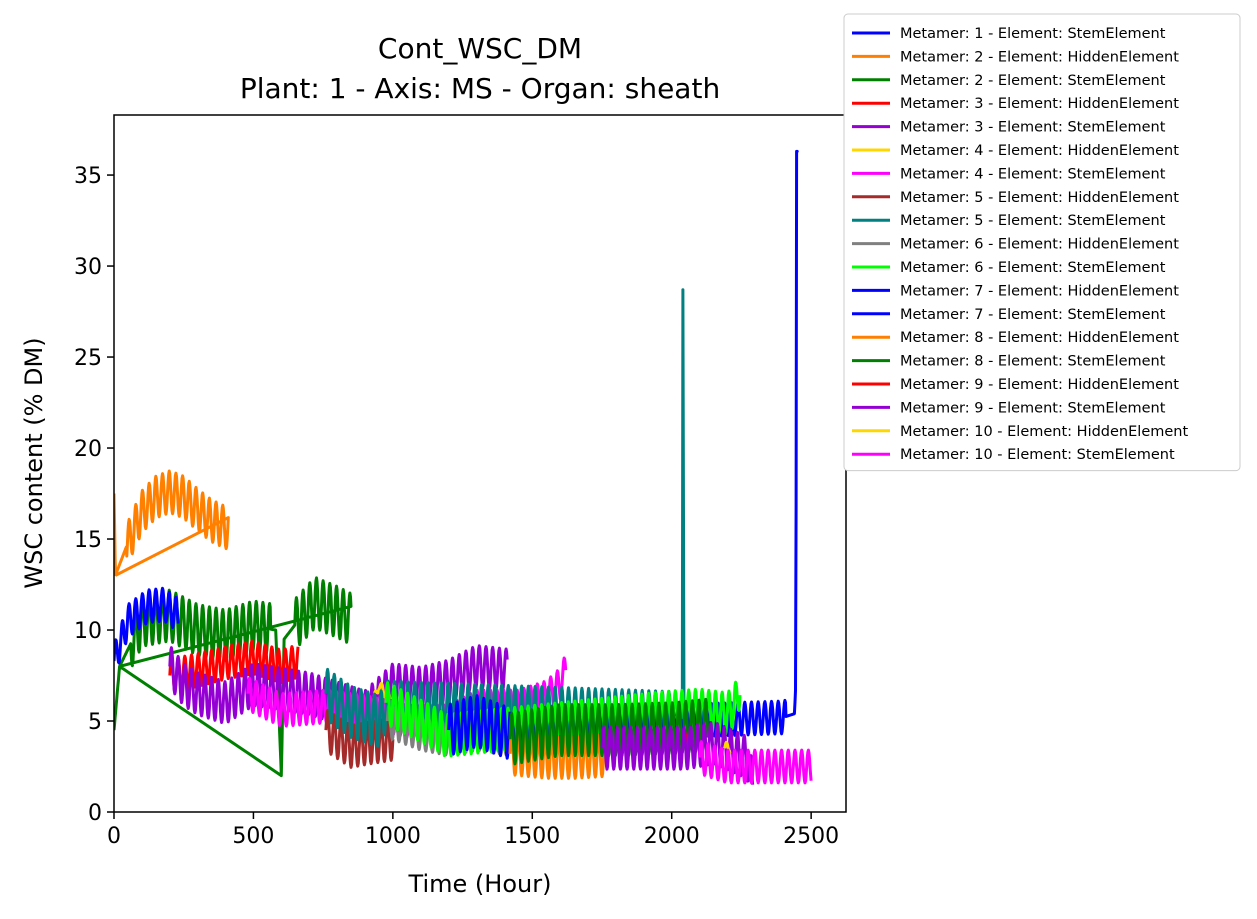 The width and height of the screenshot is (1257, 919). I want to click on chart-subtitle: Plant: 1 - Axis: MS - Organ: sheath, so click(480, 88).